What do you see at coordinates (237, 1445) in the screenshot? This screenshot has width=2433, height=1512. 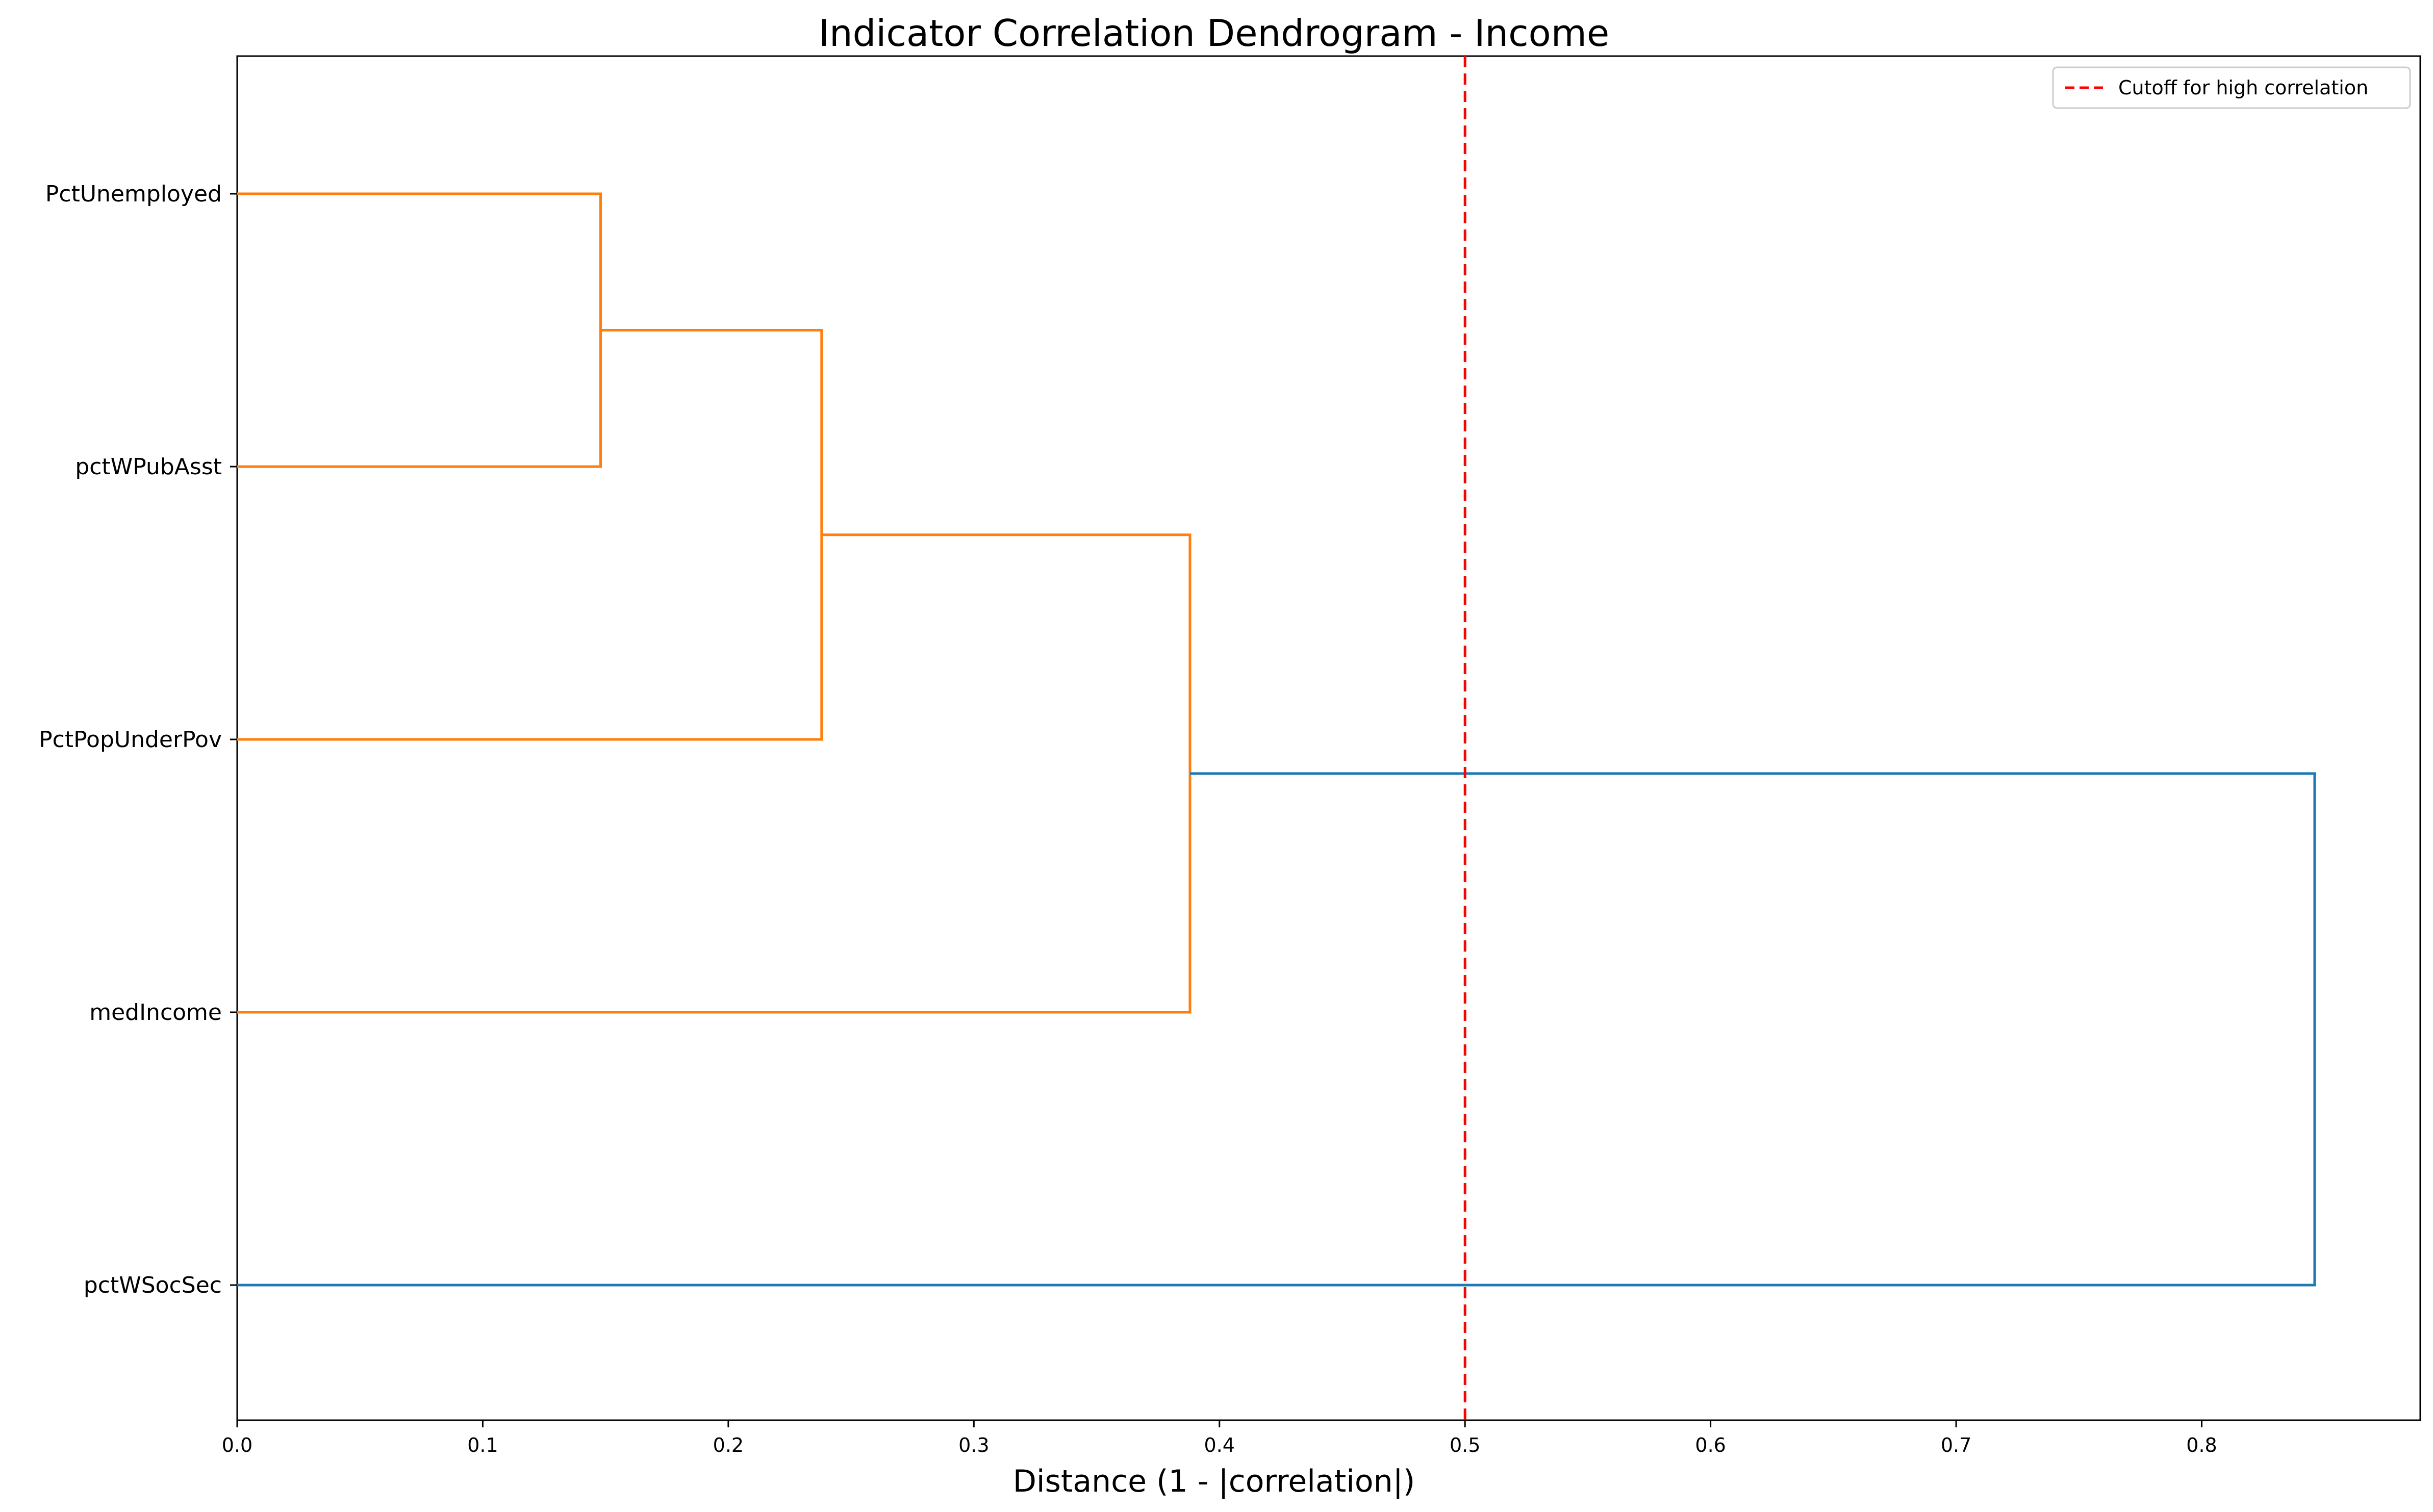 I see `x-tick-label: 0.0` at bounding box center [237, 1445].